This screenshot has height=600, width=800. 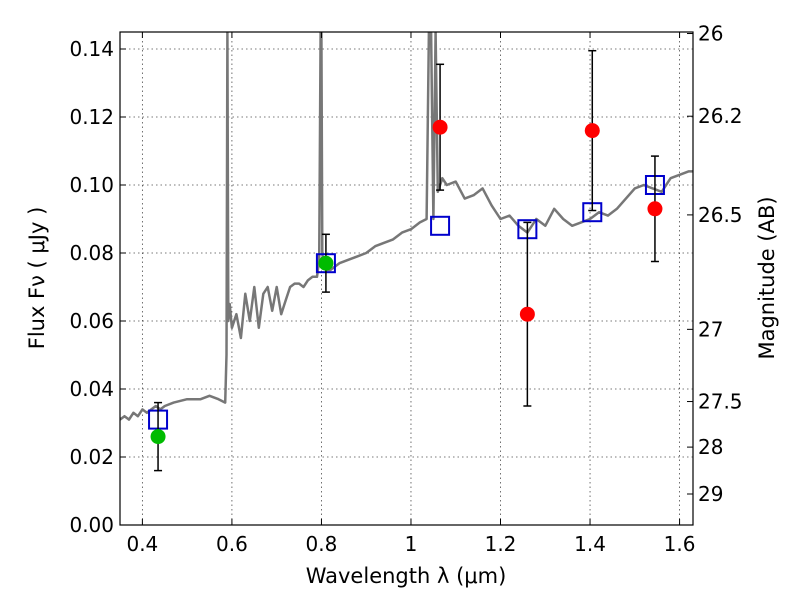 What do you see at coordinates (91, 457) in the screenshot?
I see `y-tick-label: 0.02` at bounding box center [91, 457].